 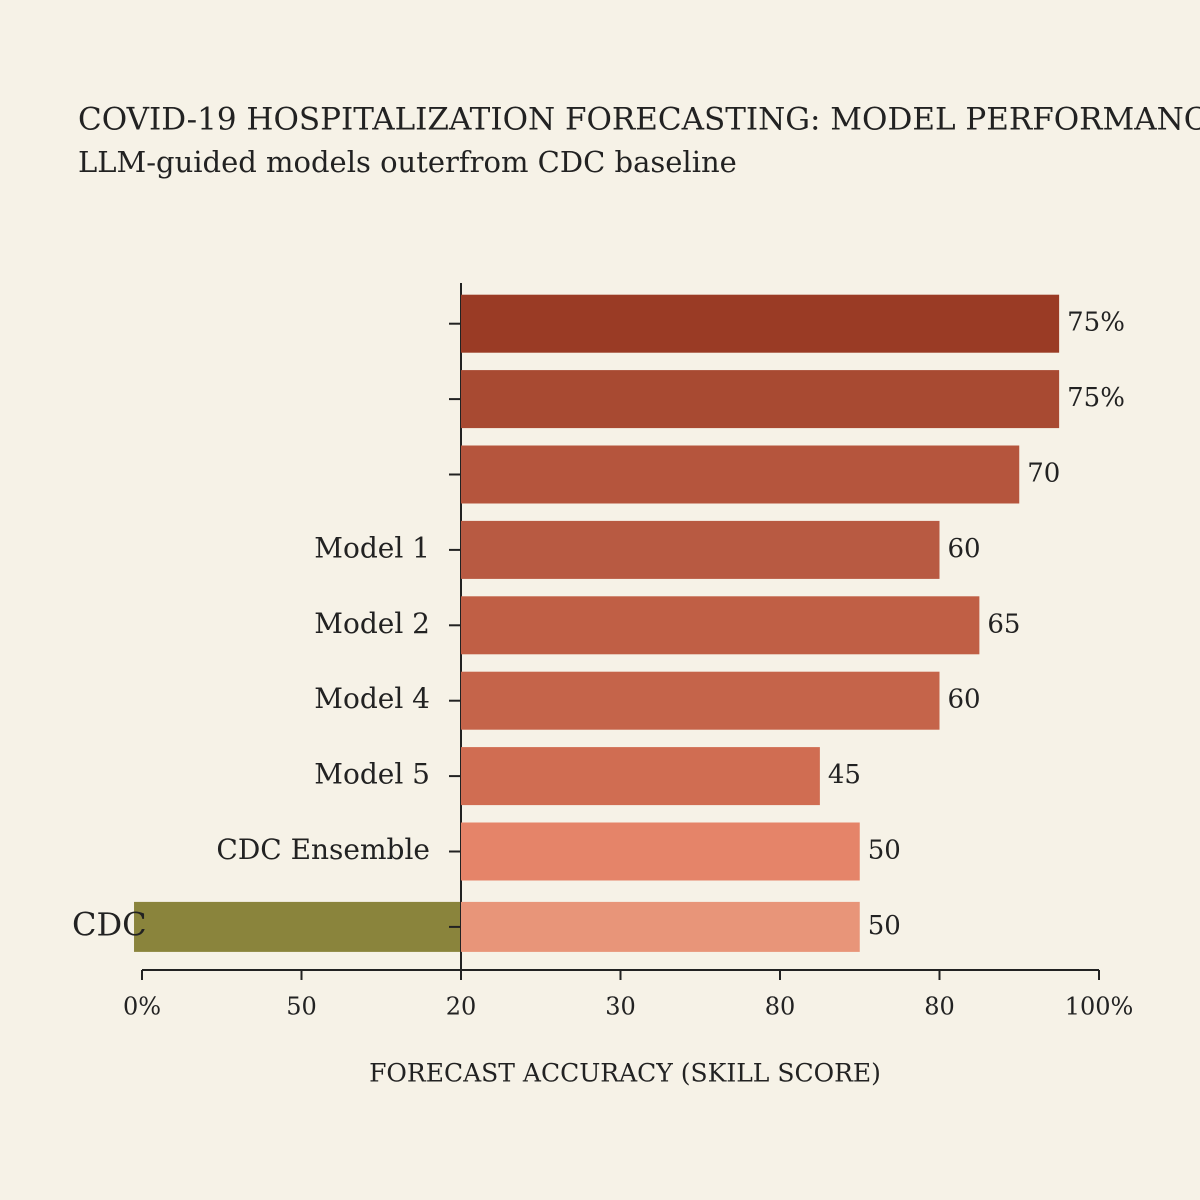 I want to click on value-label: 45, so click(x=844, y=775).